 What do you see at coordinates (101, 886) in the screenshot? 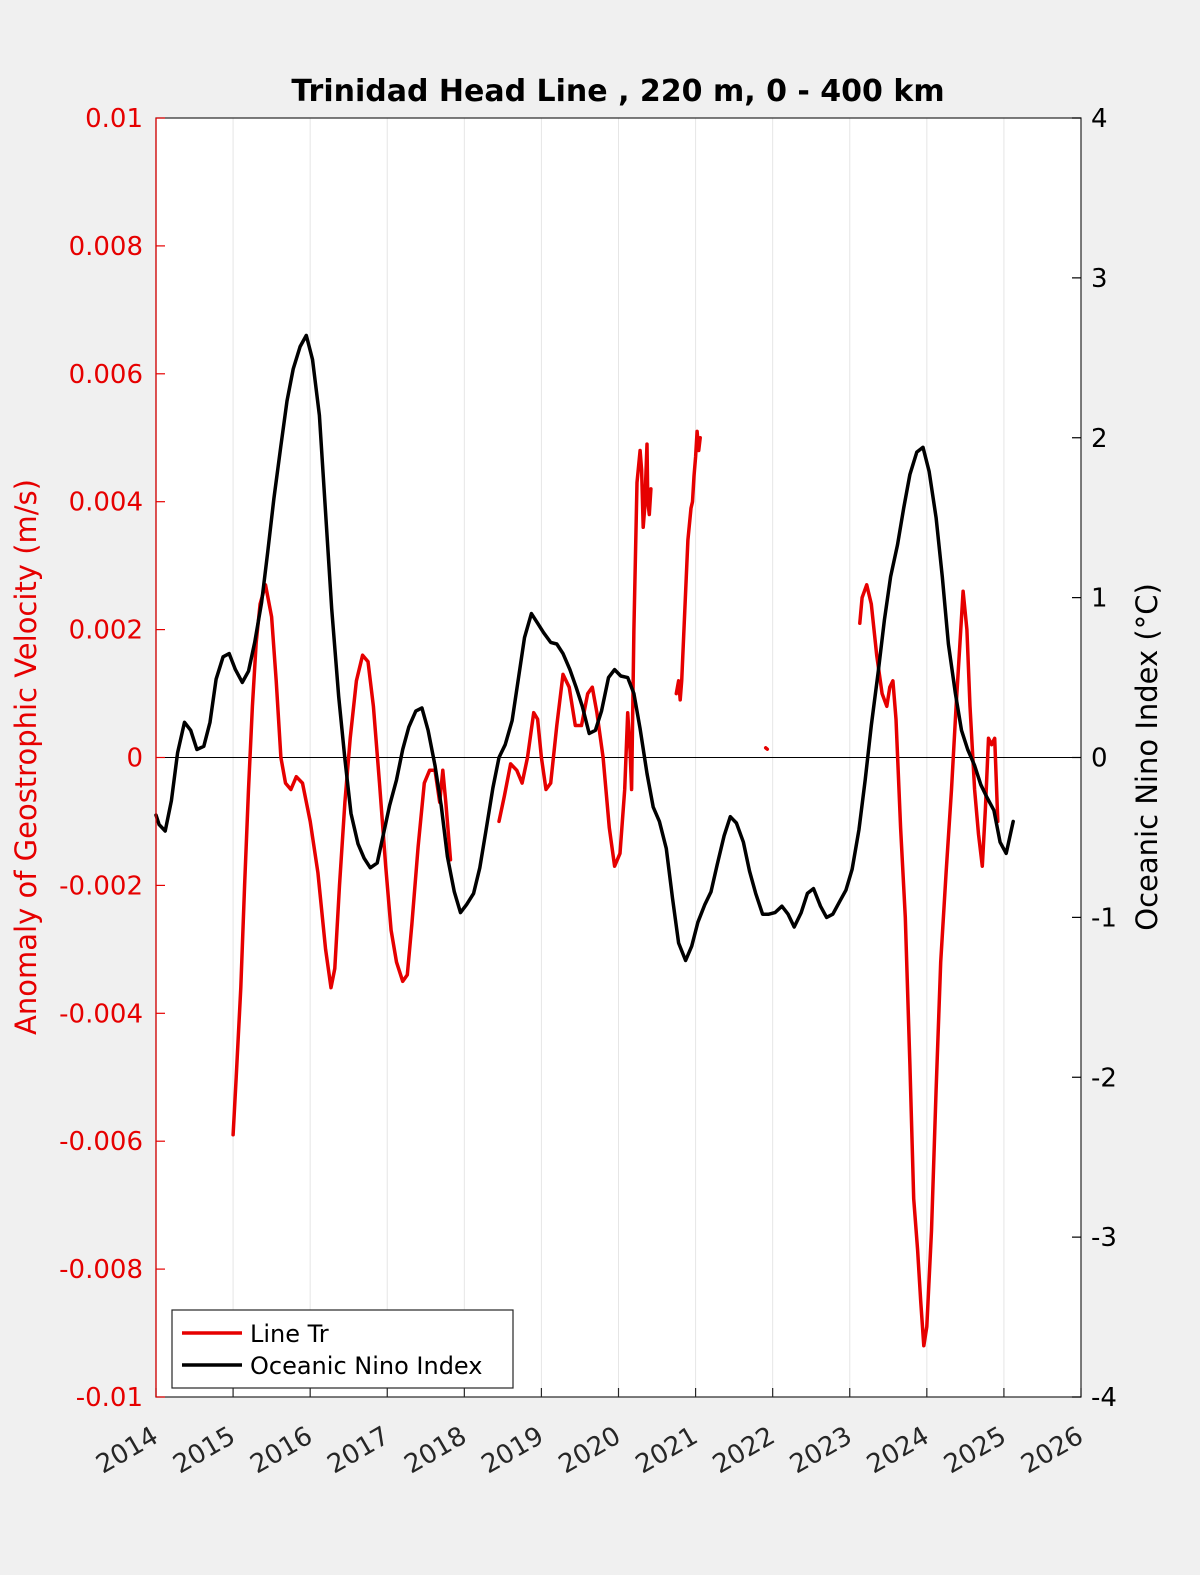
I see `left-y-tick-label: -0.002` at bounding box center [101, 886].